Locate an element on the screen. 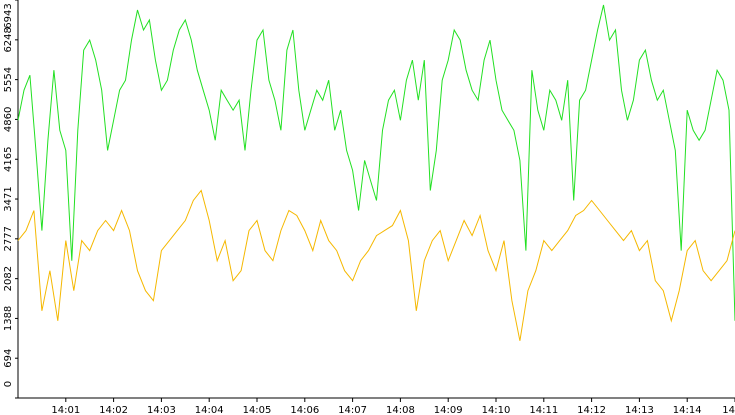 The image size is (735, 415). x-tick-label: 14:01 is located at coordinates (65, 410).